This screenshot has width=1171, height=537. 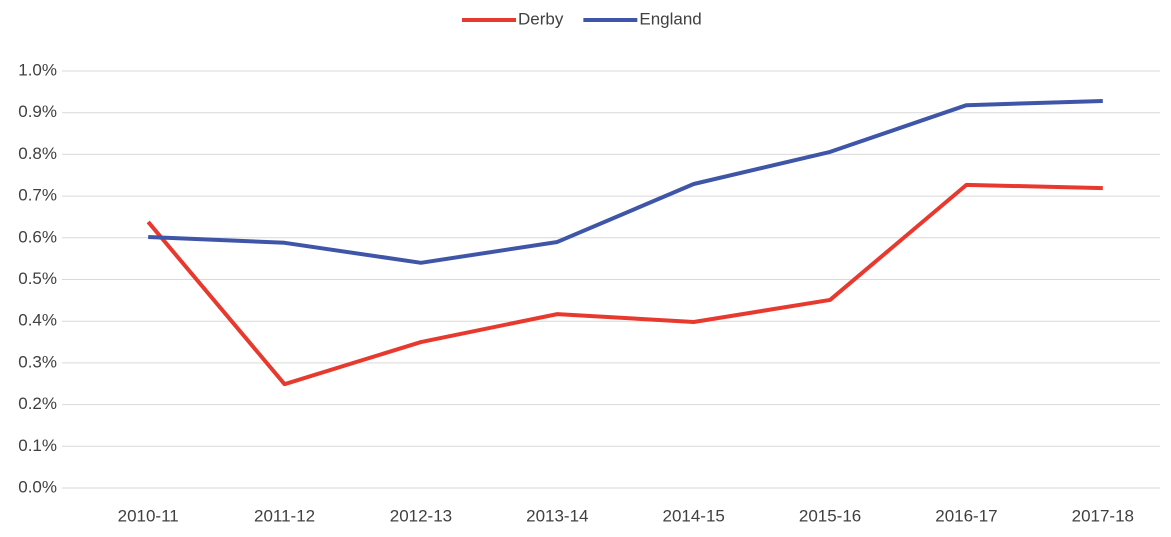 I want to click on y-tick-label: 0.2%, so click(x=37, y=403).